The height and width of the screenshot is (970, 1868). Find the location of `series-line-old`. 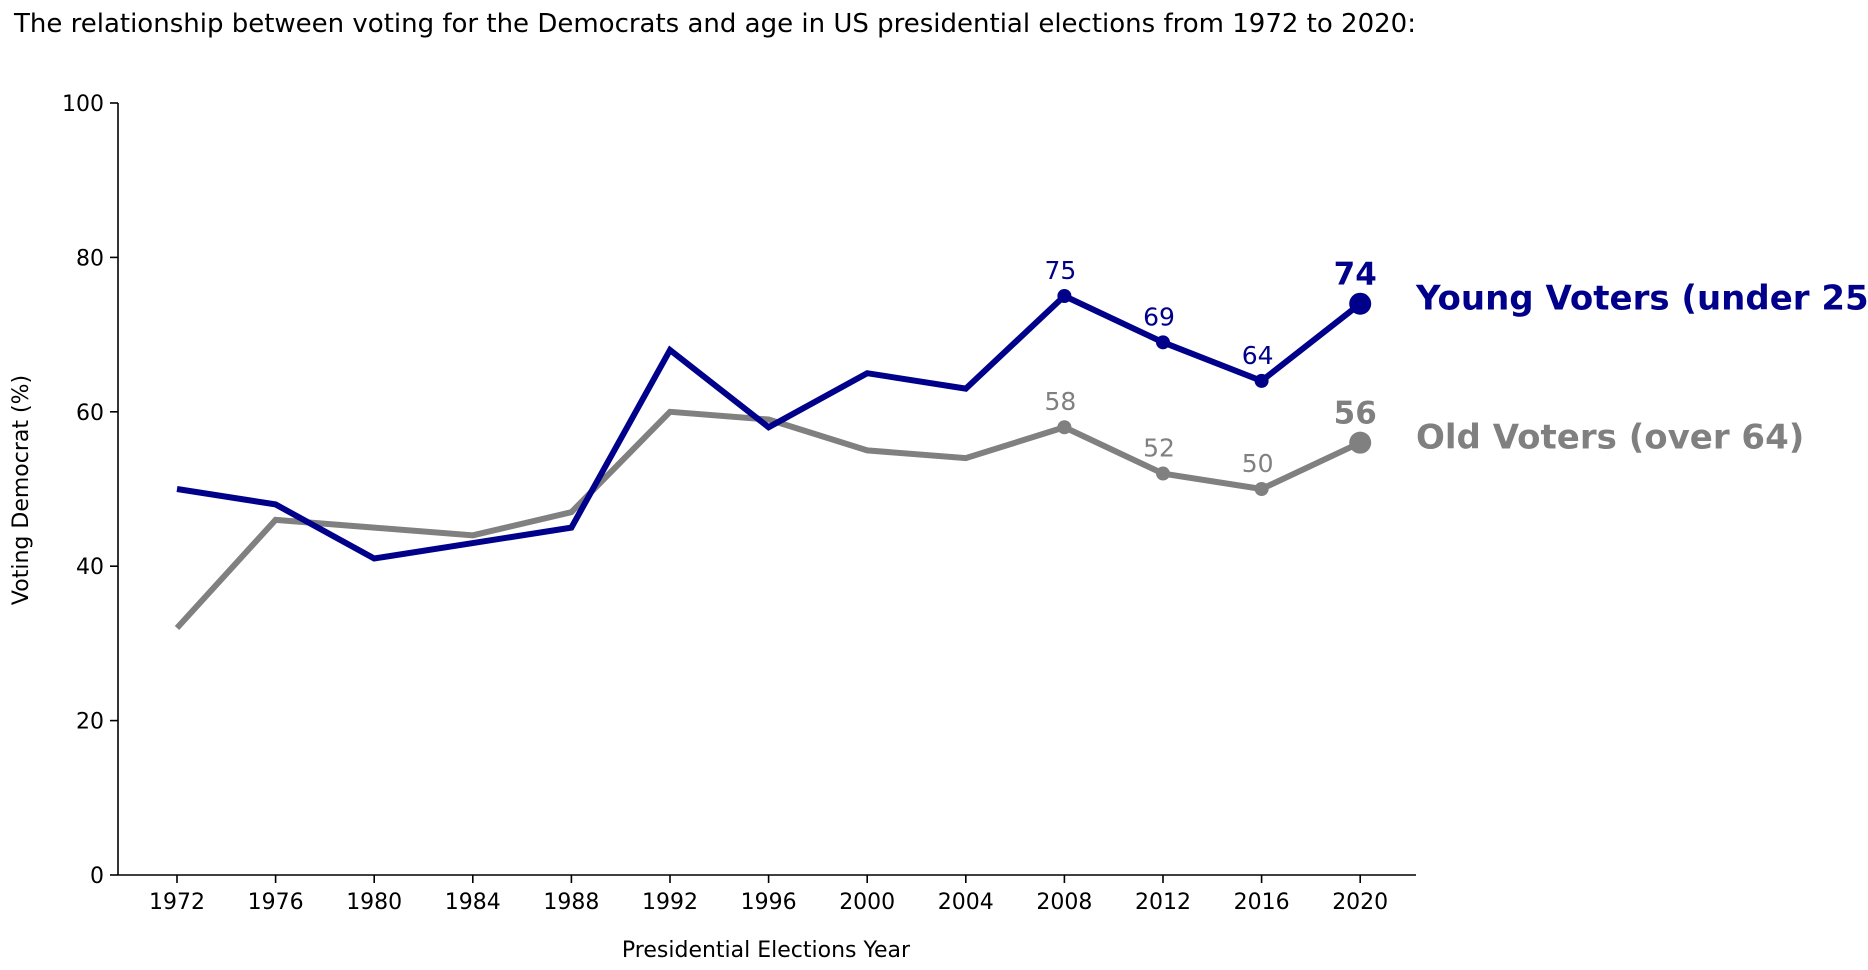

series-line-old is located at coordinates (768, 519).